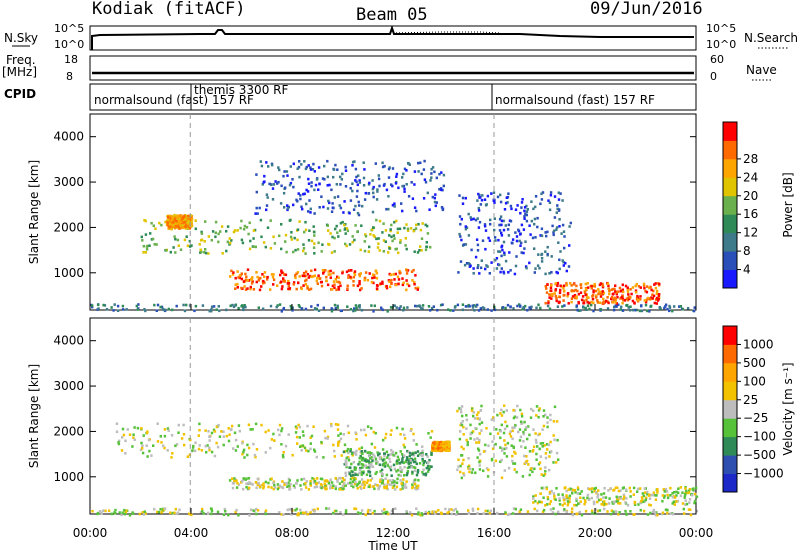  What do you see at coordinates (713, 76) in the screenshot?
I see `nave-tick-bottom: 0` at bounding box center [713, 76].